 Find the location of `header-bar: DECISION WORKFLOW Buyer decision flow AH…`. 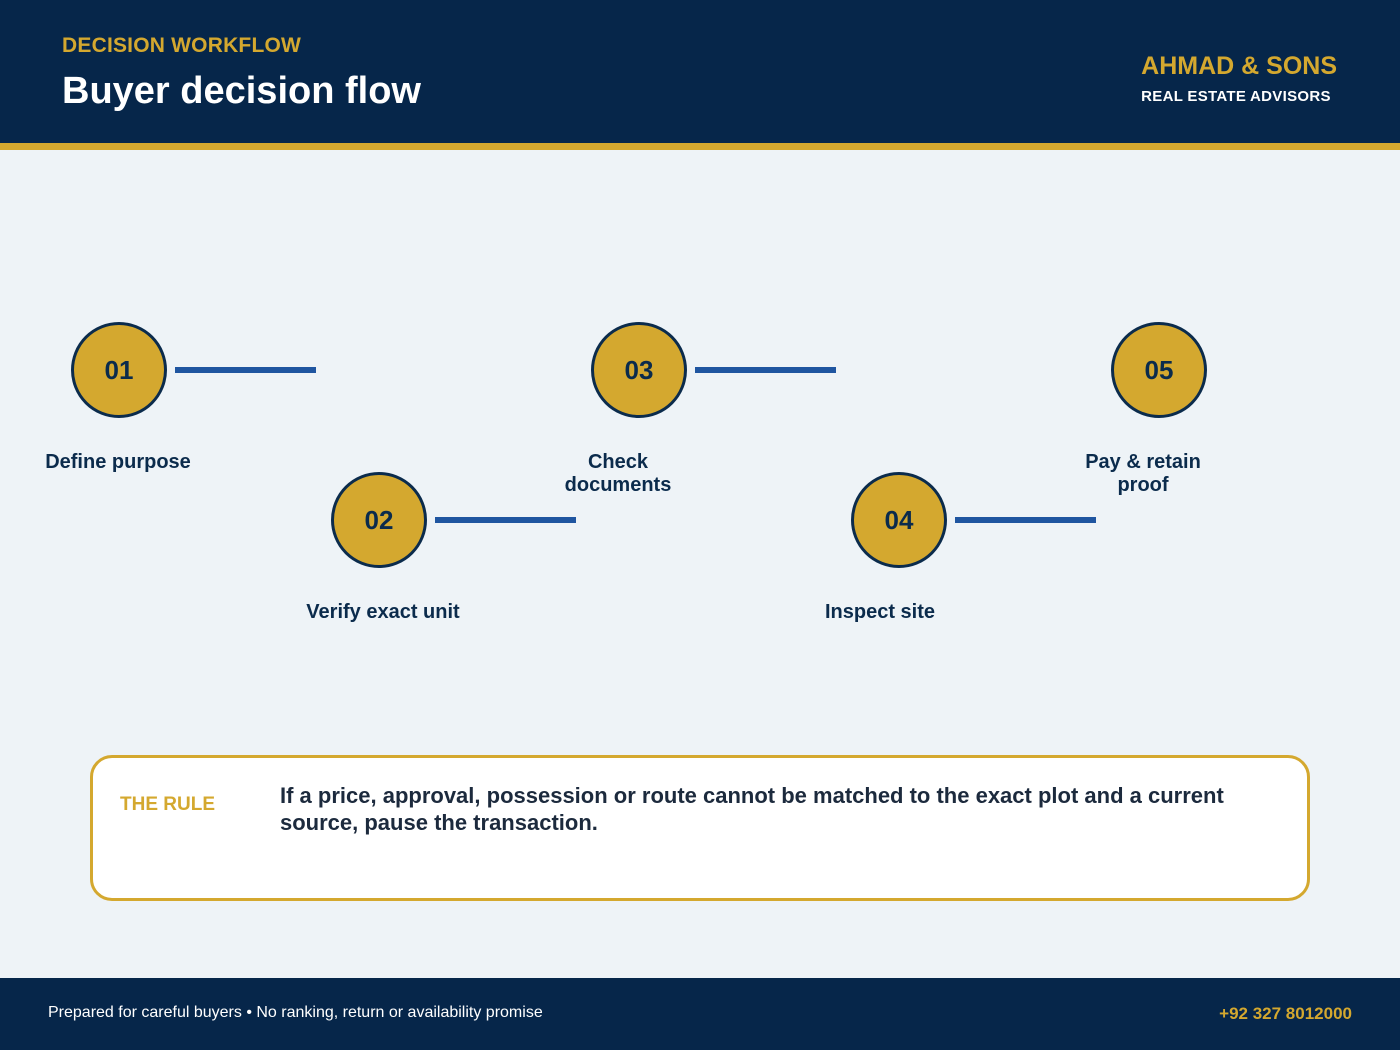

header-bar: DECISION WORKFLOW Buyer decision flow AH… is located at coordinates (700, 71).